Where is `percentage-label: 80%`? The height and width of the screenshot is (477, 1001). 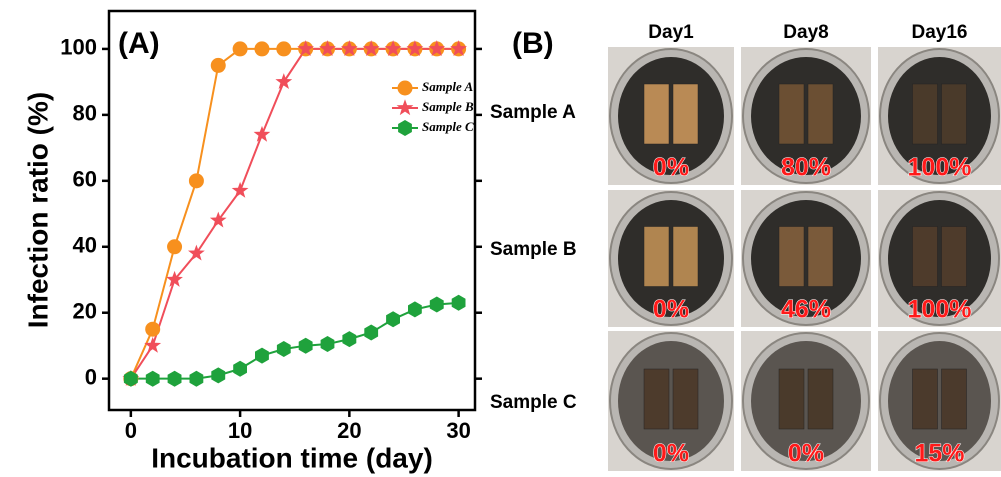
percentage-label: 80% is located at coordinates (806, 168).